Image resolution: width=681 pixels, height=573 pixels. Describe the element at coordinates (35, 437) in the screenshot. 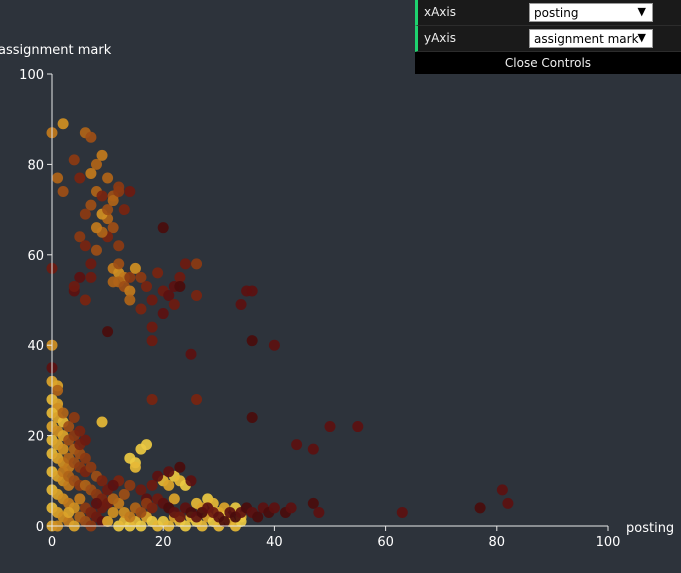

I see `y-tick-label: 20` at that location.